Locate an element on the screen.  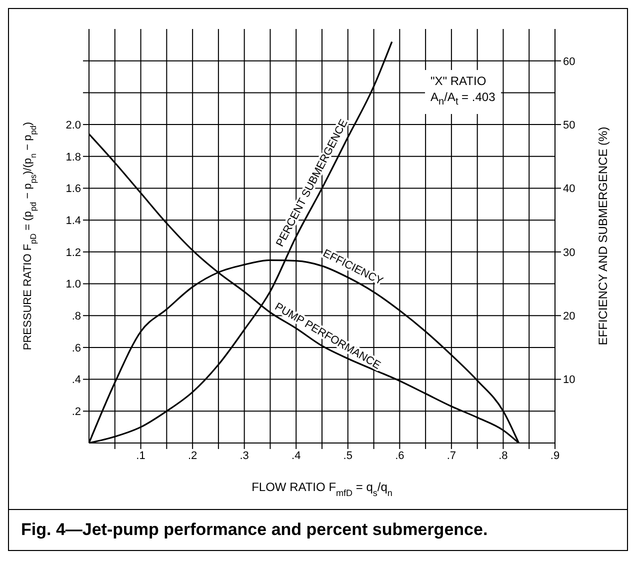
y-tick-label: 1.2 is located at coordinates (73, 252).